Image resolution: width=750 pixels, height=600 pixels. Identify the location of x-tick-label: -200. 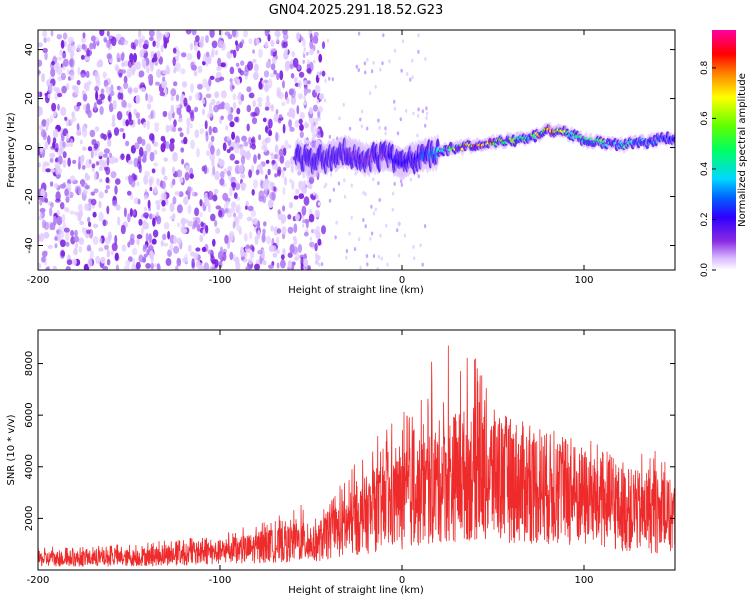
(38, 280).